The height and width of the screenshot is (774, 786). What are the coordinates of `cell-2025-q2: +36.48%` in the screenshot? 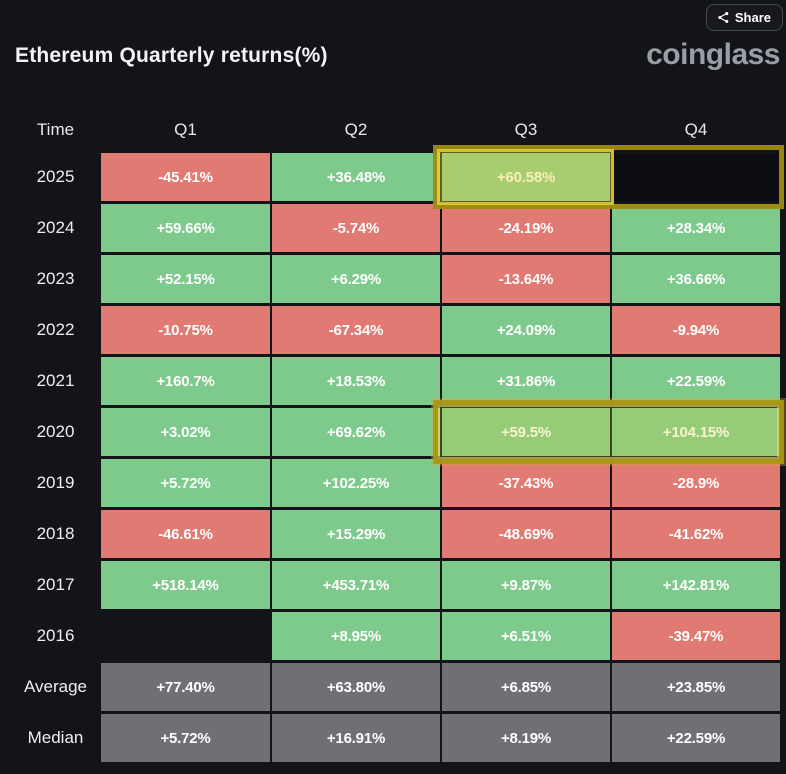 It's located at (356, 177).